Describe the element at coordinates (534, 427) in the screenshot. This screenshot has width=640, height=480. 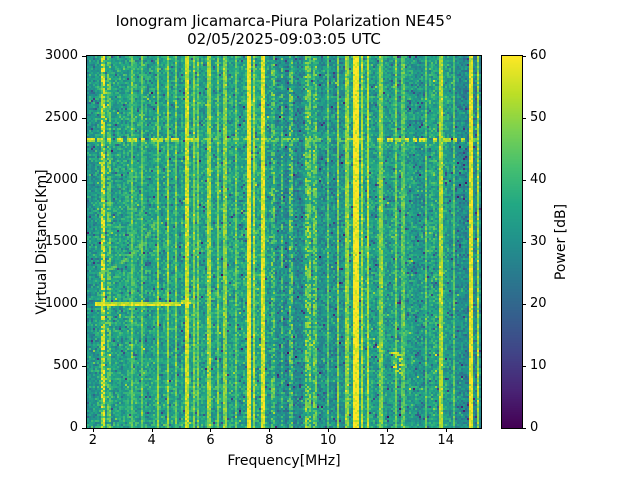
I see `colorbar-tick-label: 0` at that location.